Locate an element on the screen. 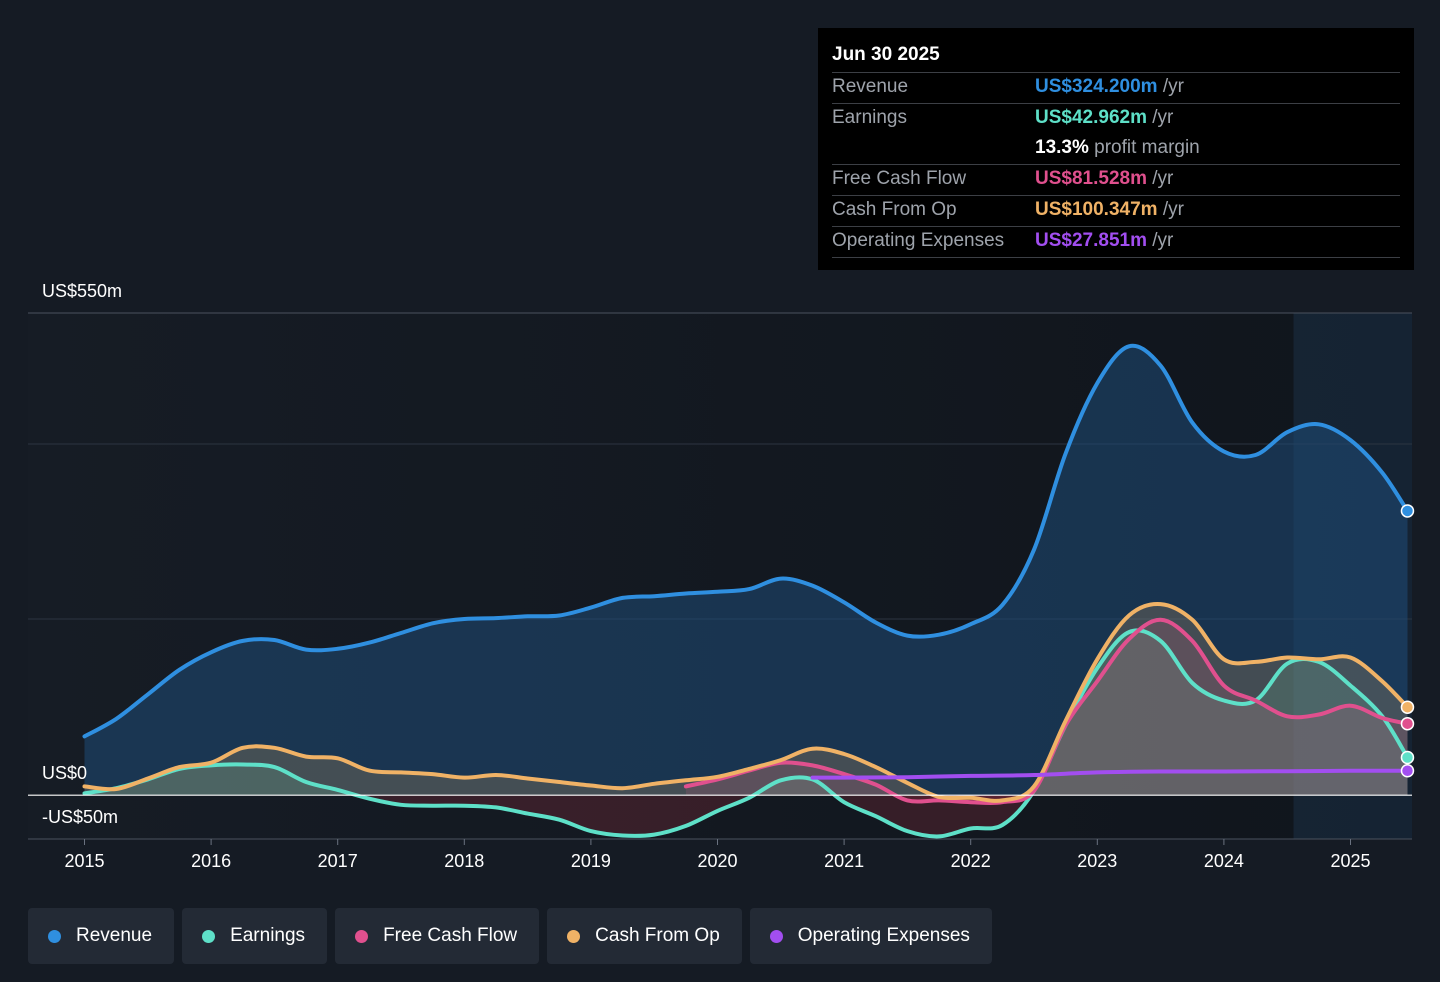 This screenshot has height=982, width=1440. legend-label: Operating Expenses is located at coordinates (883, 935).